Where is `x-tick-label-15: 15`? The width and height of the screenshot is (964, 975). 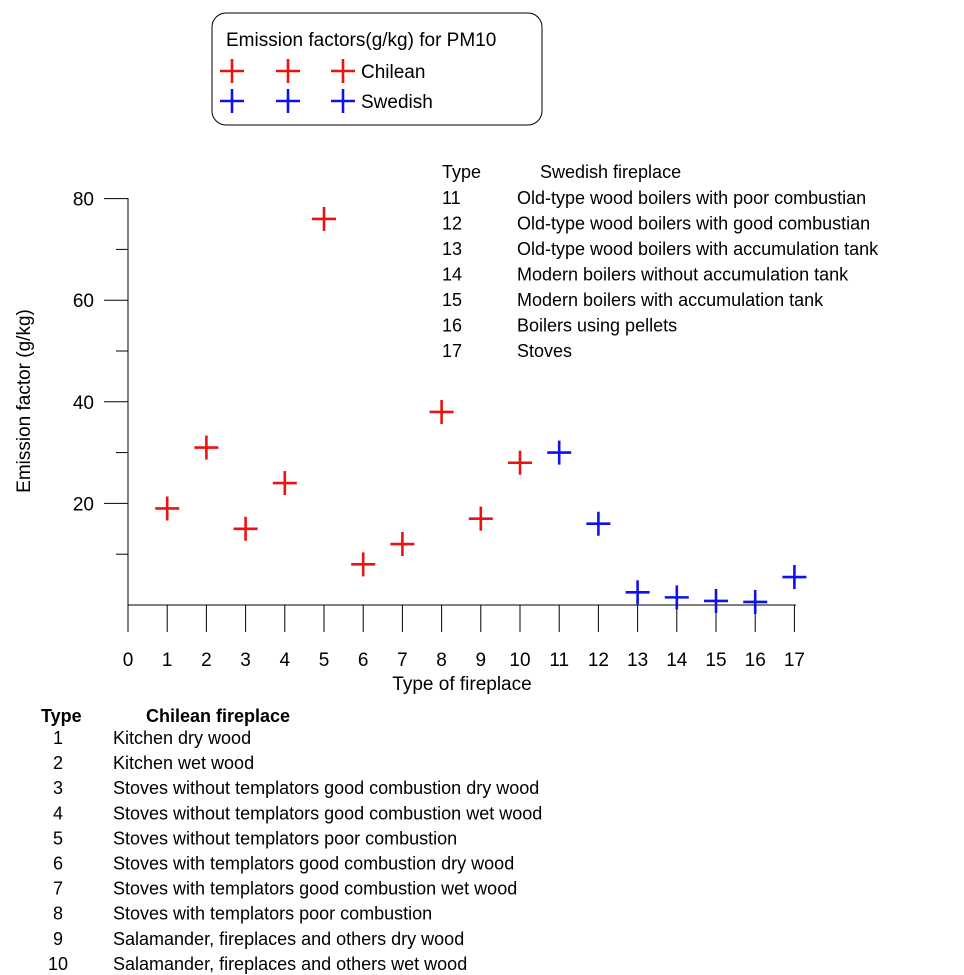 x-tick-label-15: 15 is located at coordinates (715, 660).